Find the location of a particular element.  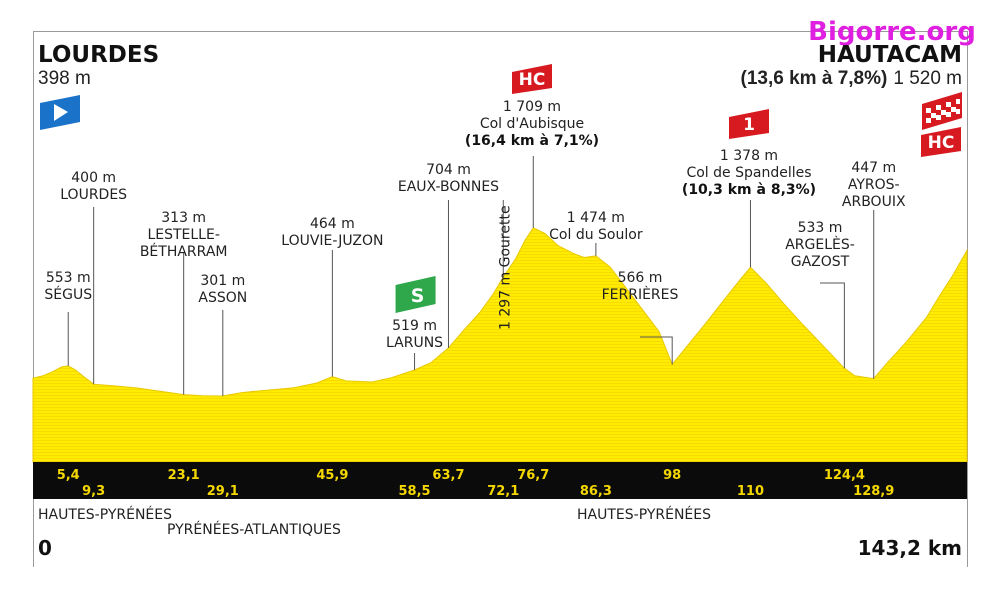

km-label: 63,7 is located at coordinates (448, 475).